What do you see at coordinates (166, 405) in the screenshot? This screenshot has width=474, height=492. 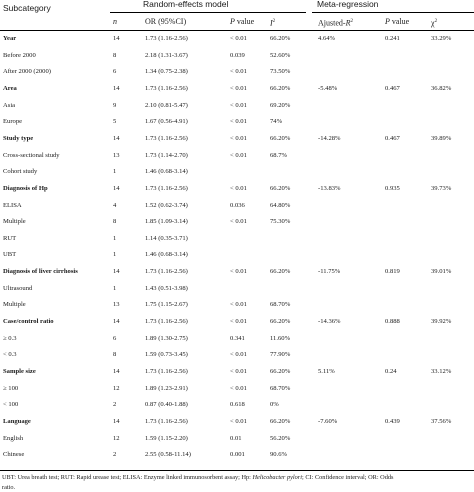 I see `cell-or: 0.87 (0.40-1.88)` at bounding box center [166, 405].